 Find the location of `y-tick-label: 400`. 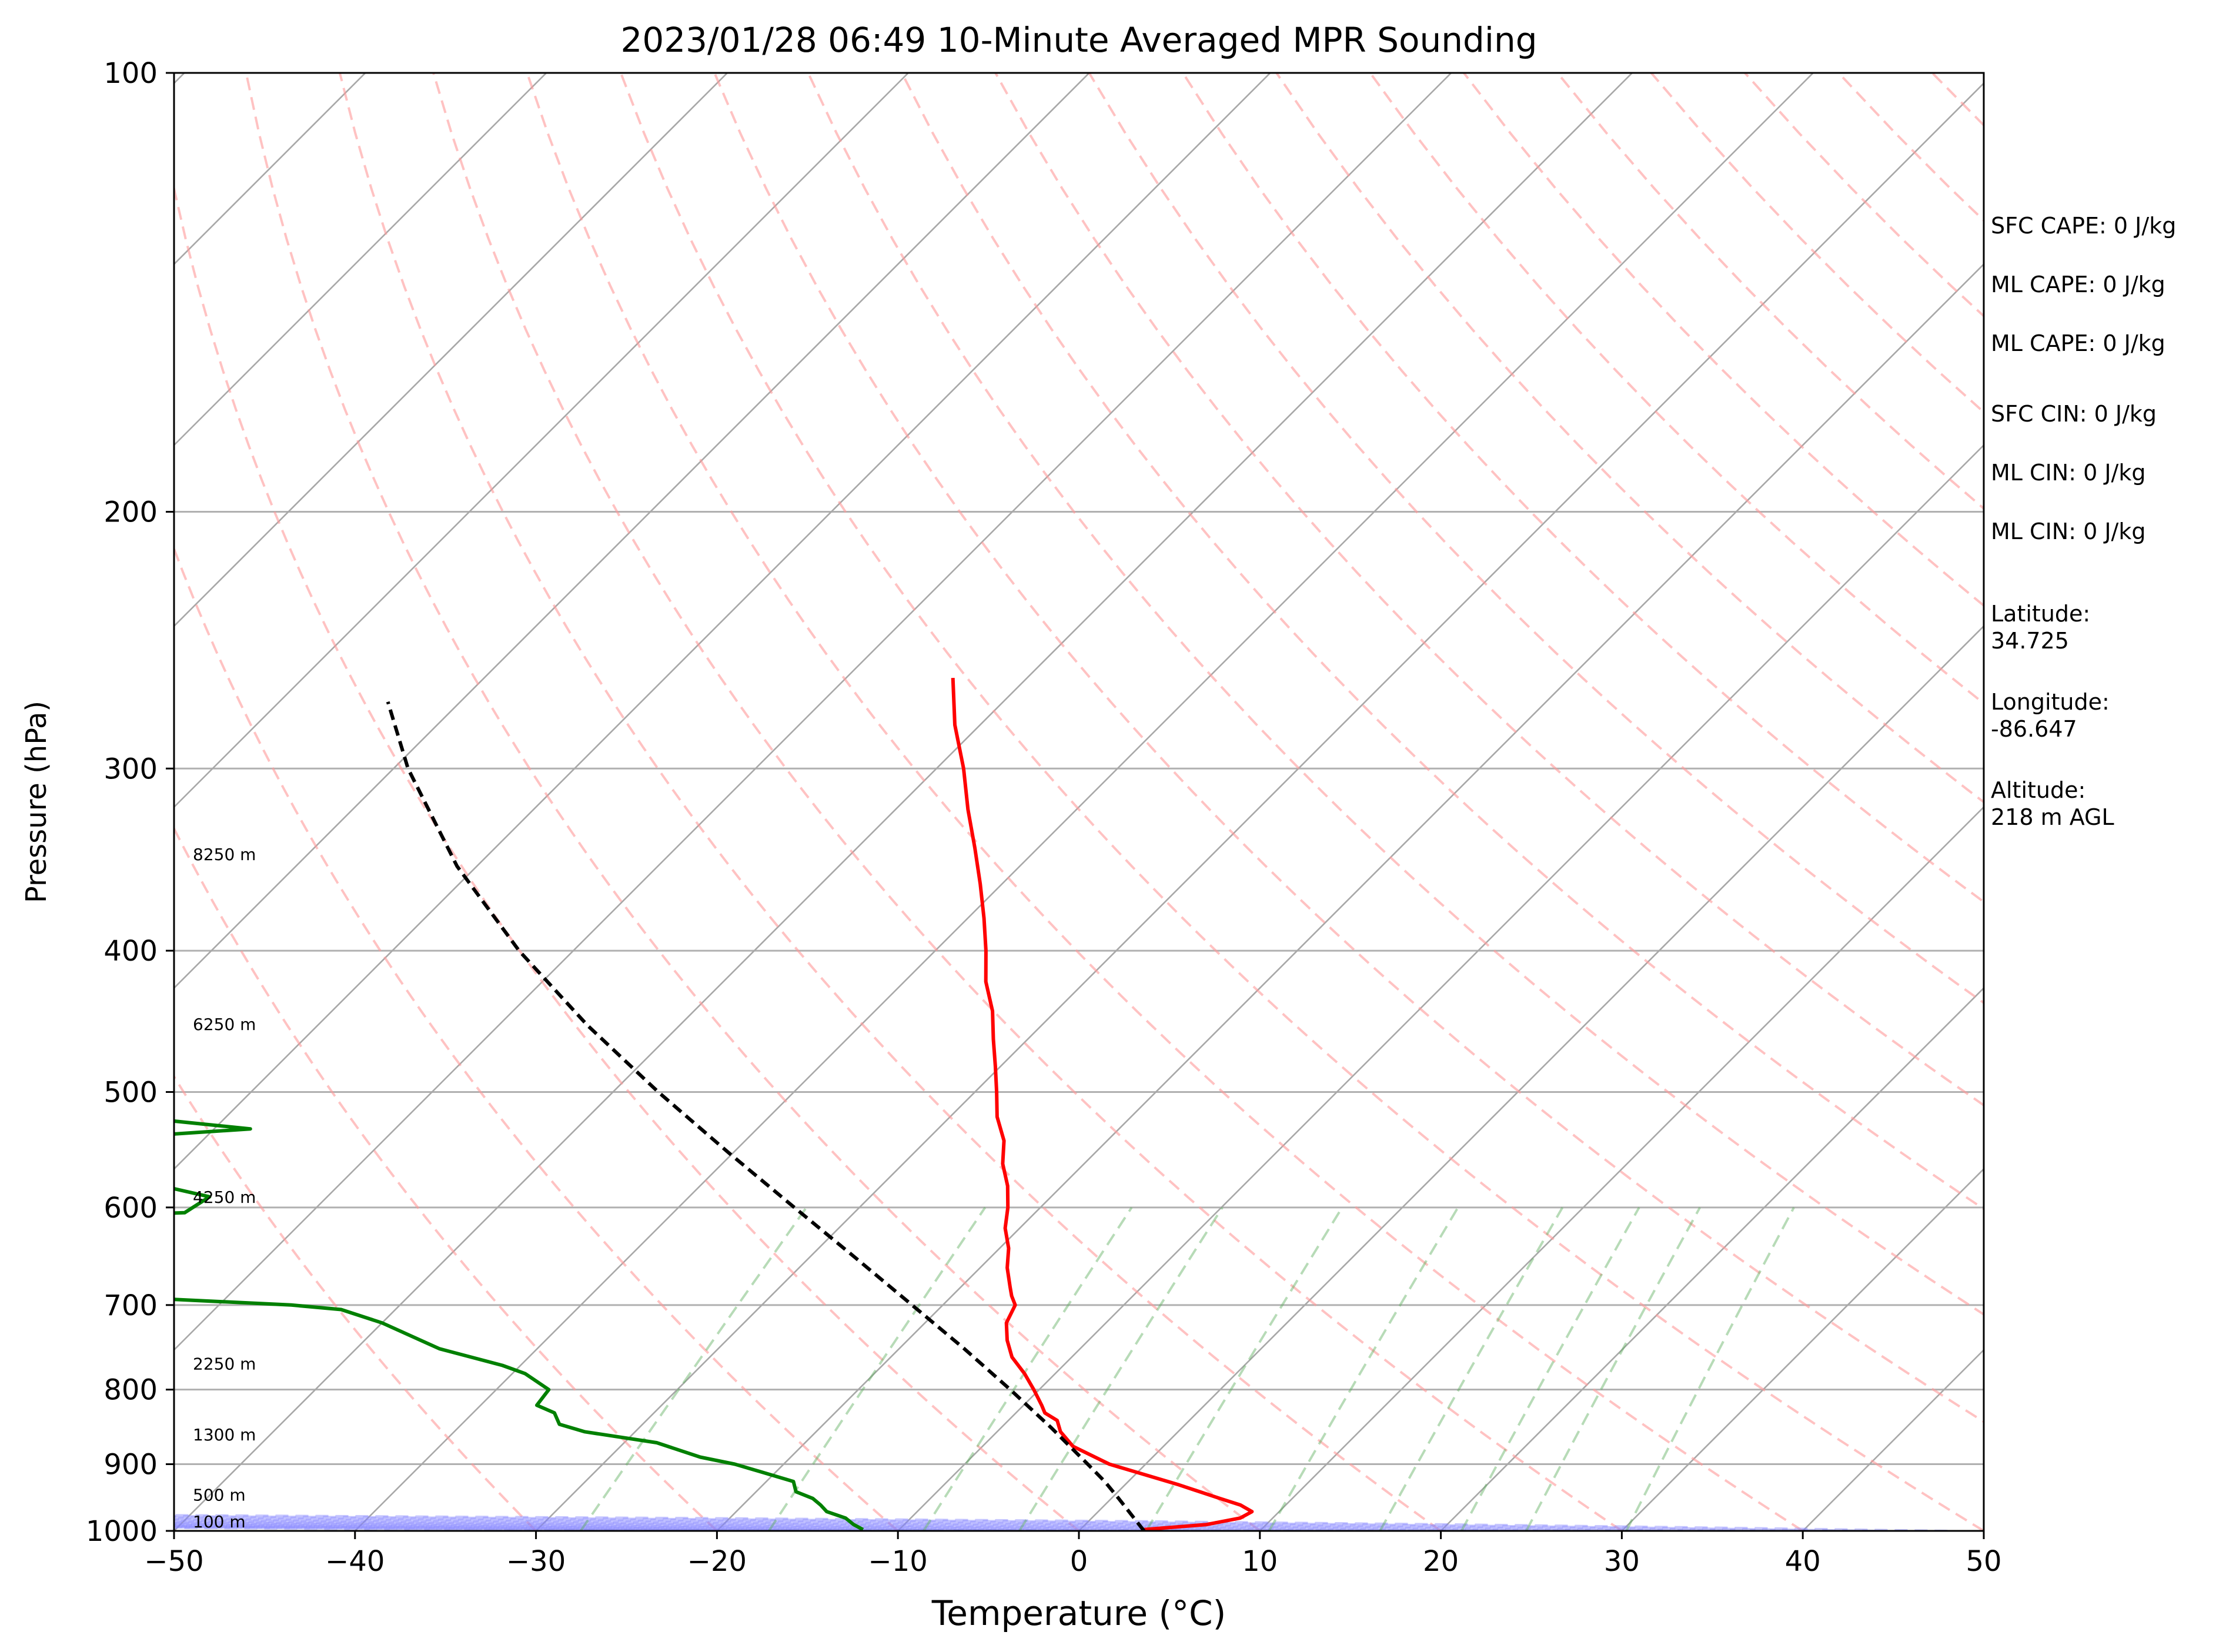

y-tick-label: 400 is located at coordinates (130, 952).